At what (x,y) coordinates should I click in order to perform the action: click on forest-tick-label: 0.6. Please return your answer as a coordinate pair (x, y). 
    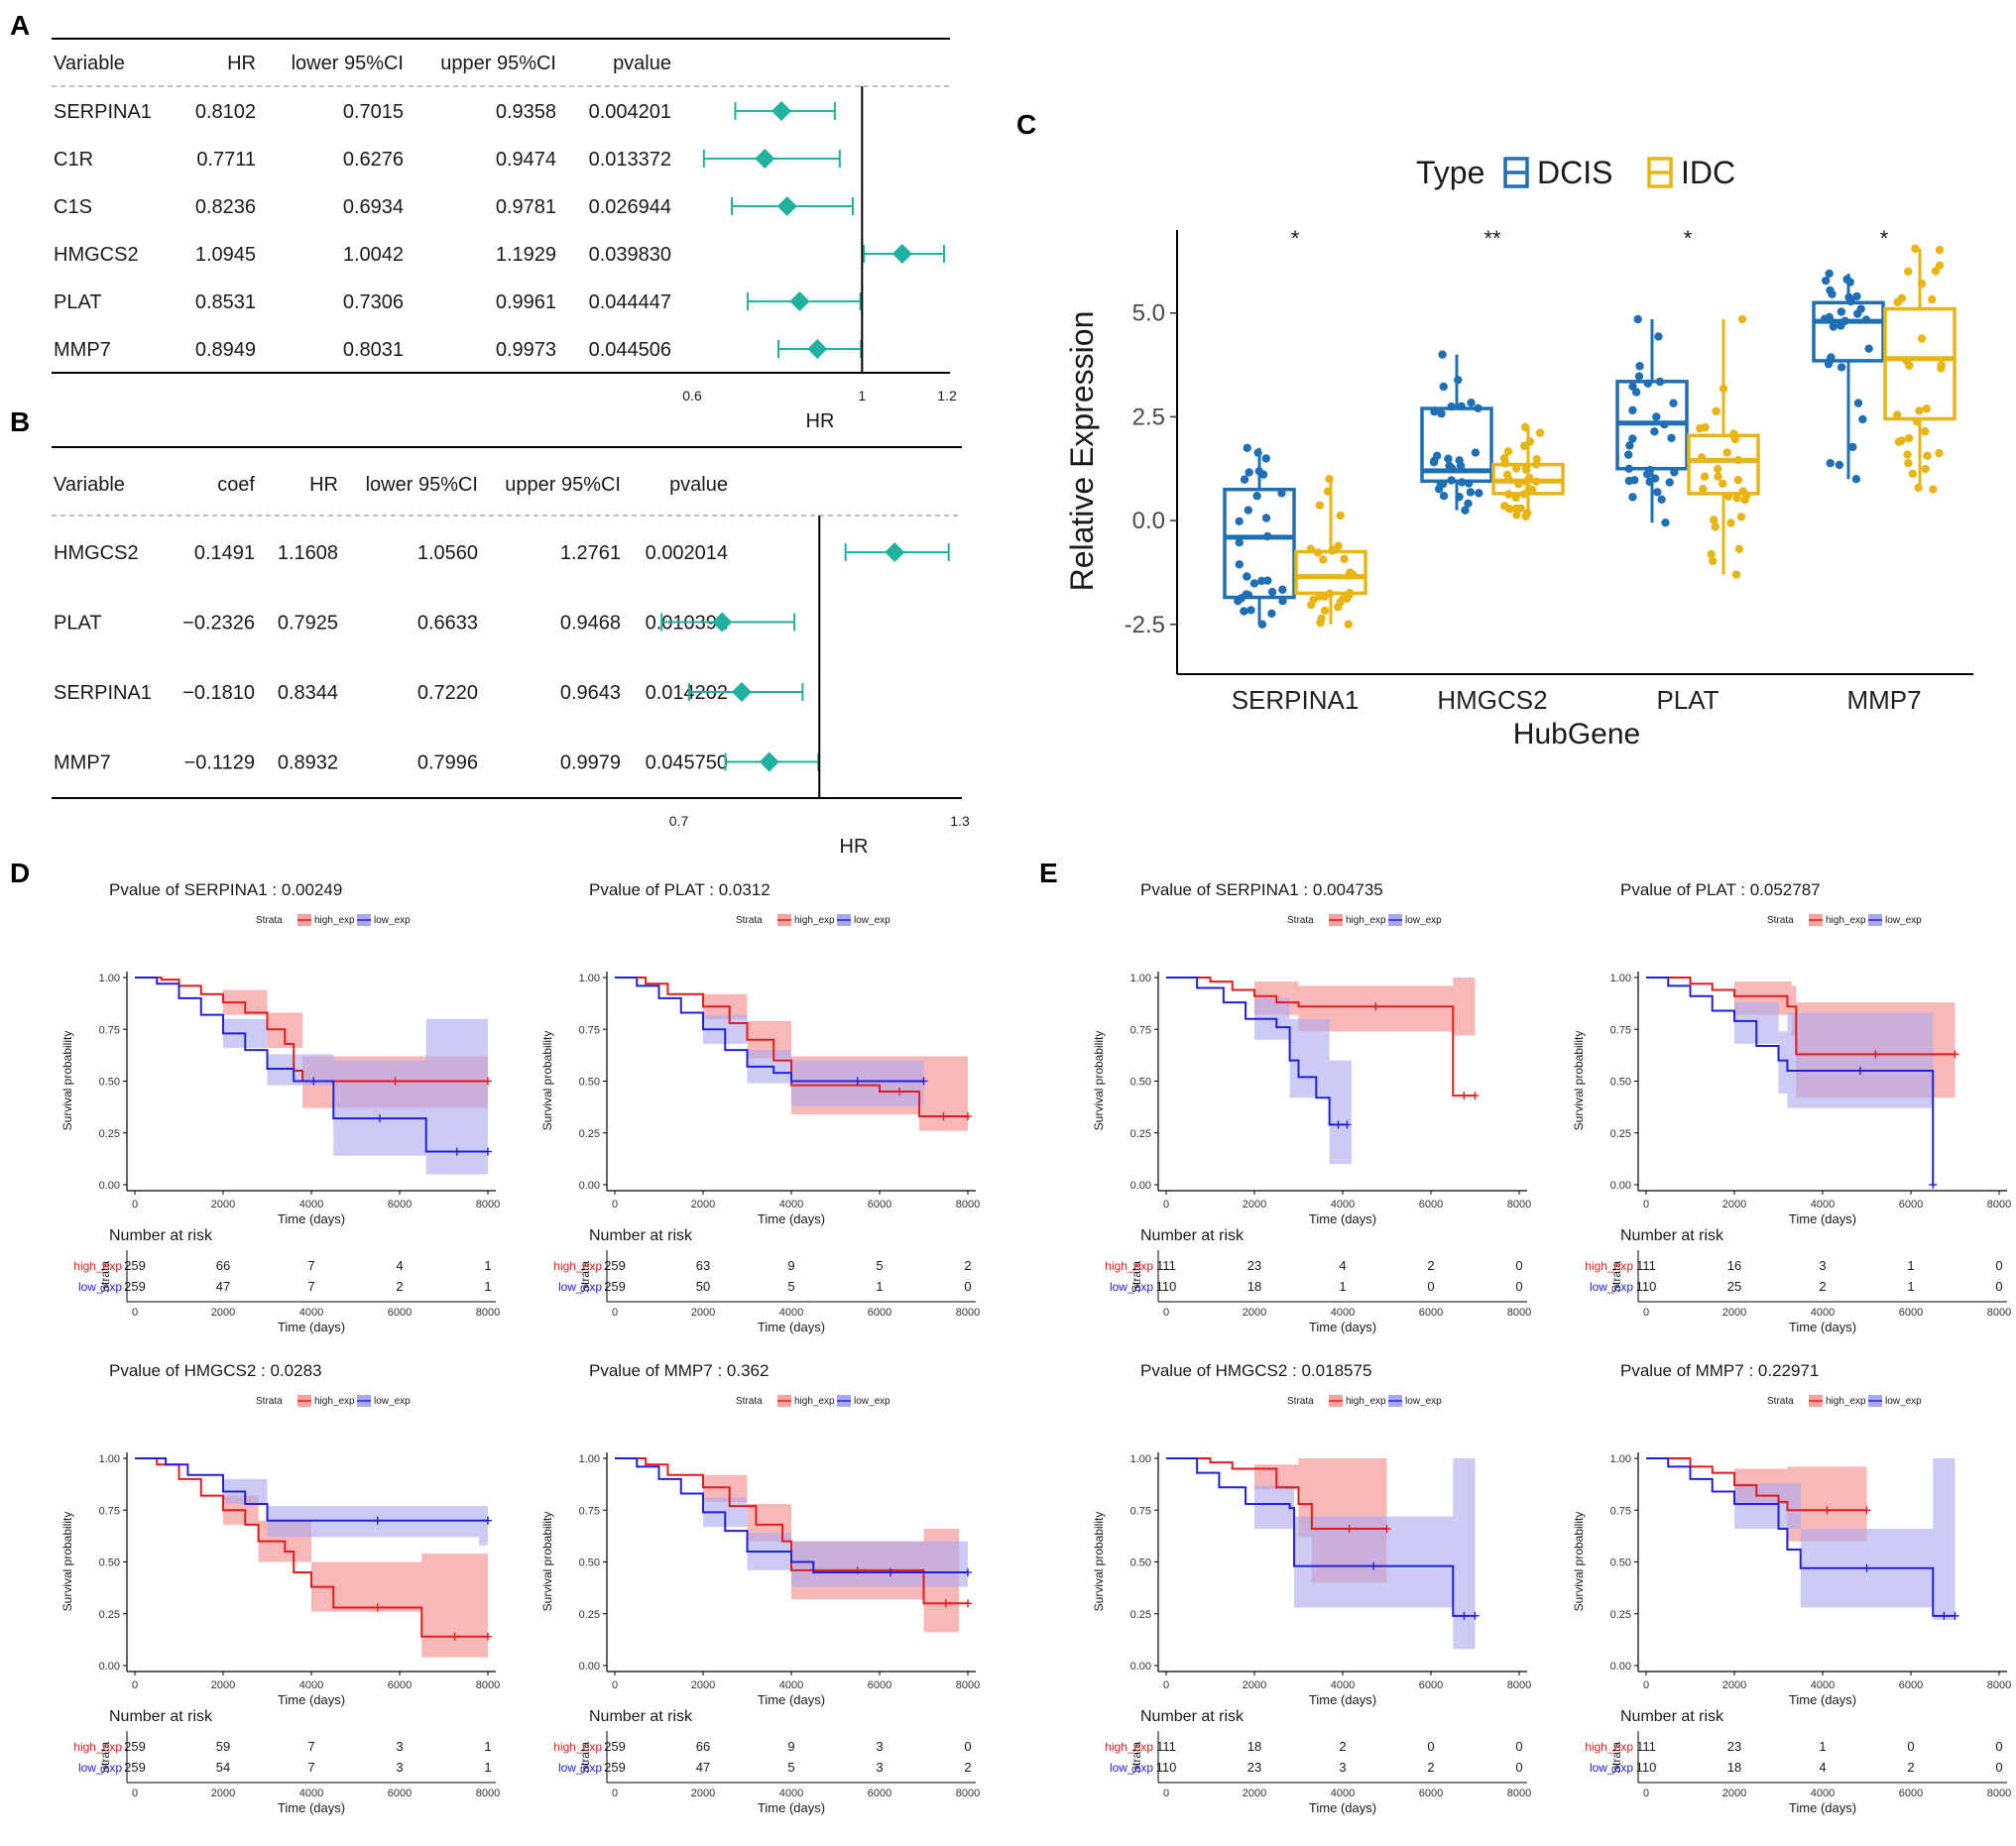
    Looking at the image, I should click on (692, 396).